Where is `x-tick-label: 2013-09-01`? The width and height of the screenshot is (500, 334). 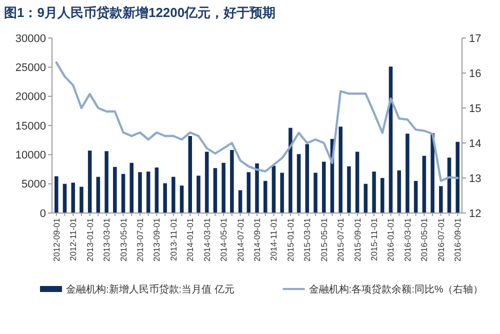 x-tick-label: 2013-09-01 is located at coordinates (157, 240).